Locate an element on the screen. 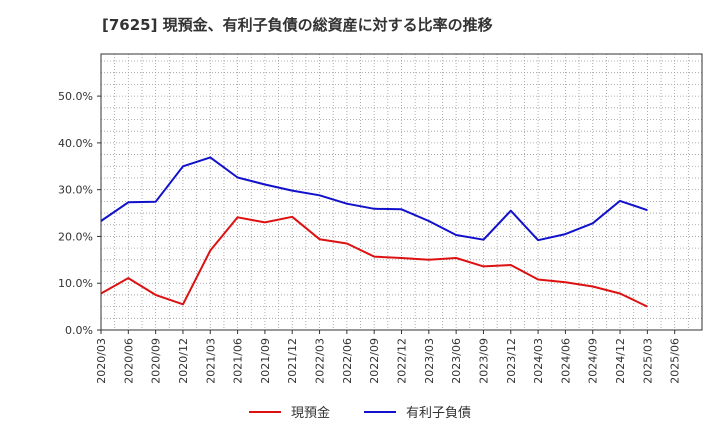 This screenshot has width=720, height=440. x-tick-label: 2025/03 is located at coordinates (647, 361).